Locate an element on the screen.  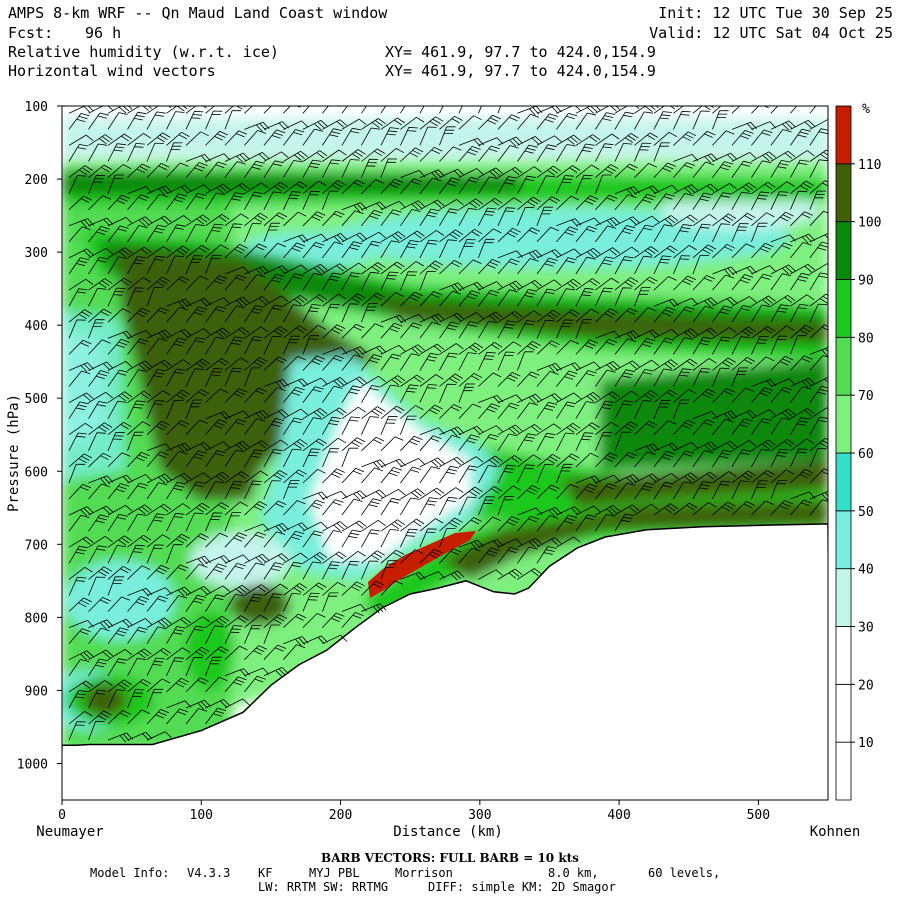
colorbar-swatch is located at coordinates (843, 597).